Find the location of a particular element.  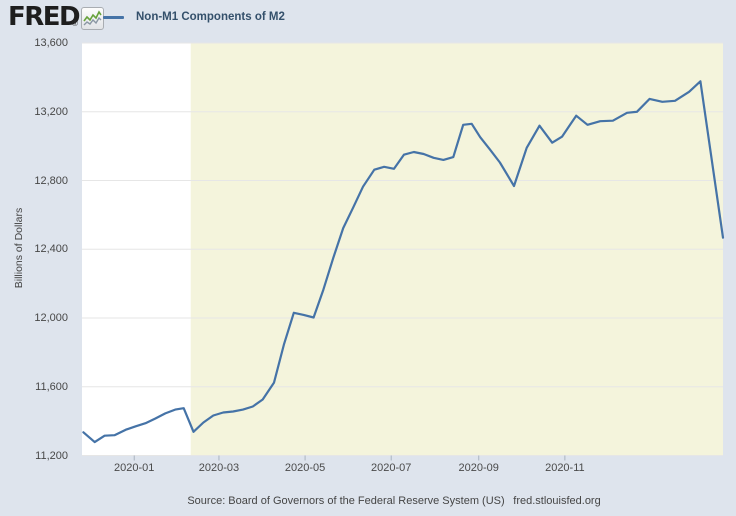

y-tick-label: 12,400 is located at coordinates (51, 249).